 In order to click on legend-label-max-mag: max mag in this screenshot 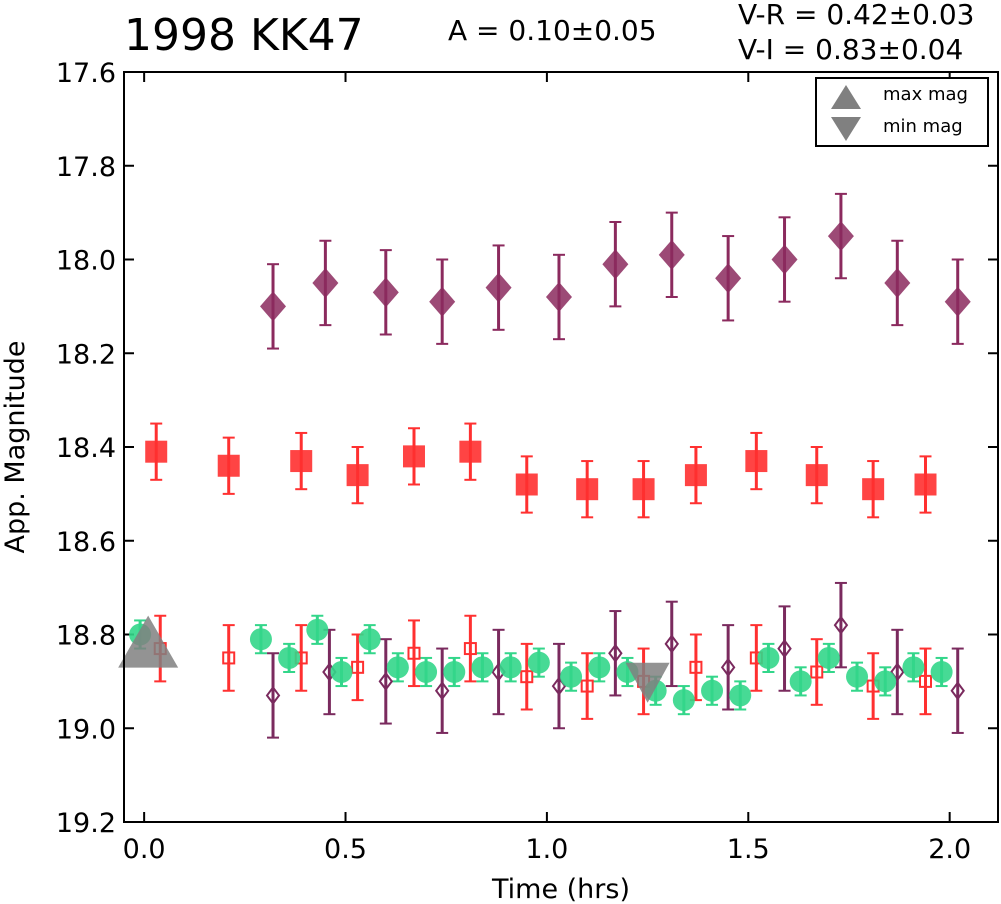, I will do `click(925, 94)`.